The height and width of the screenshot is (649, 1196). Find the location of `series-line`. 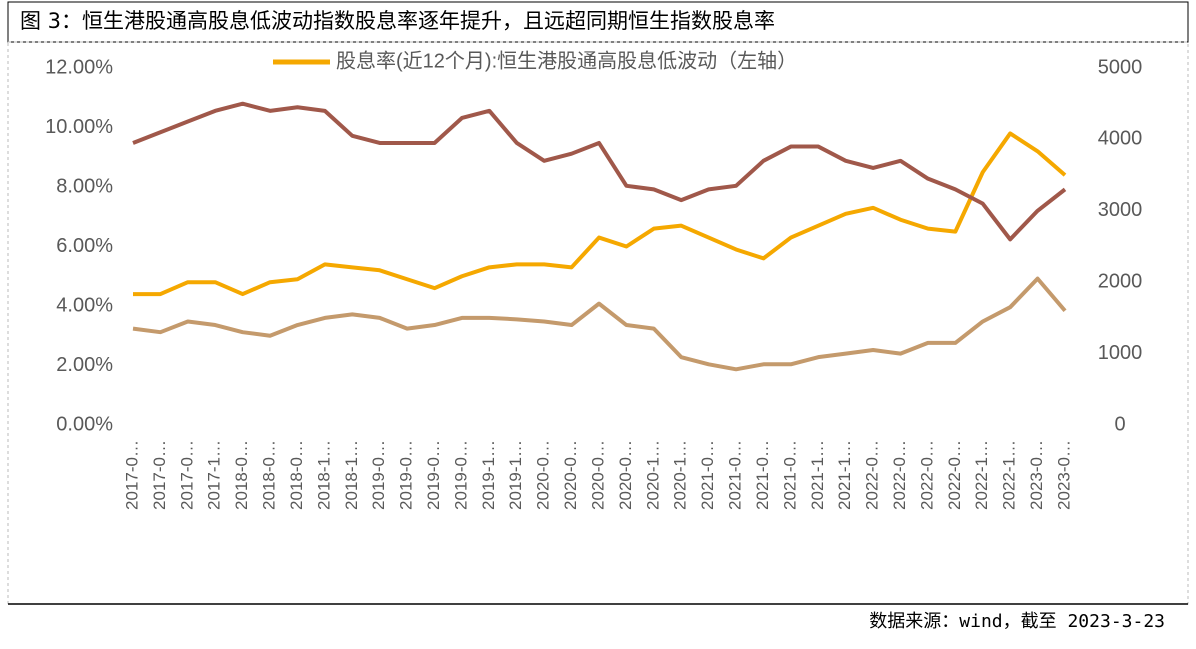

series-line is located at coordinates (599, 324).